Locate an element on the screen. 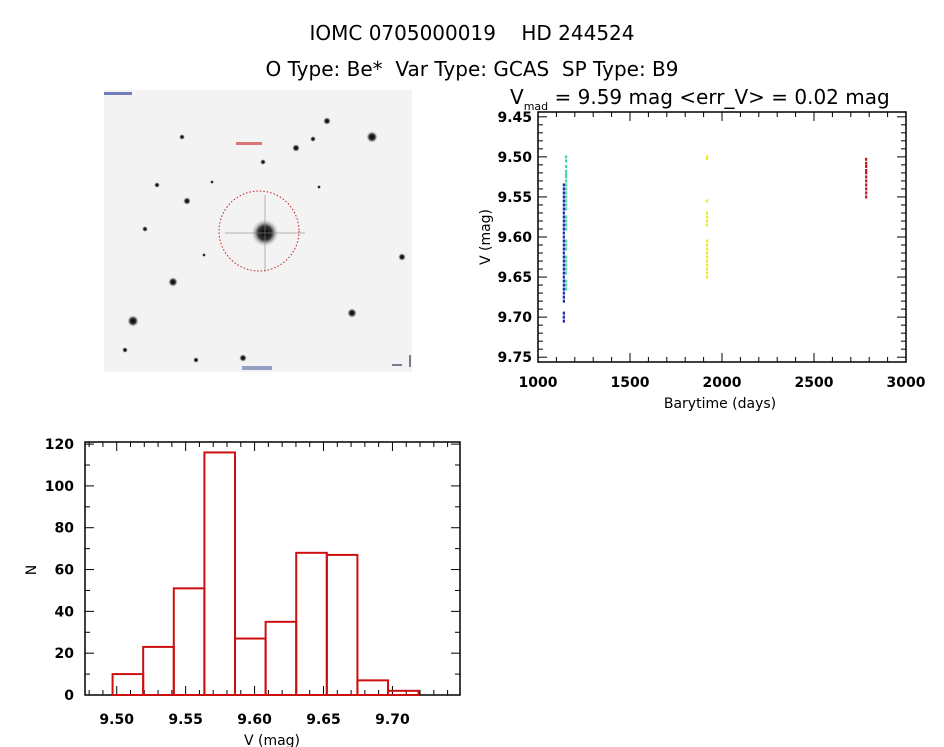 This screenshot has width=944, height=747. histogram-ylabel: N is located at coordinates (32, 570).